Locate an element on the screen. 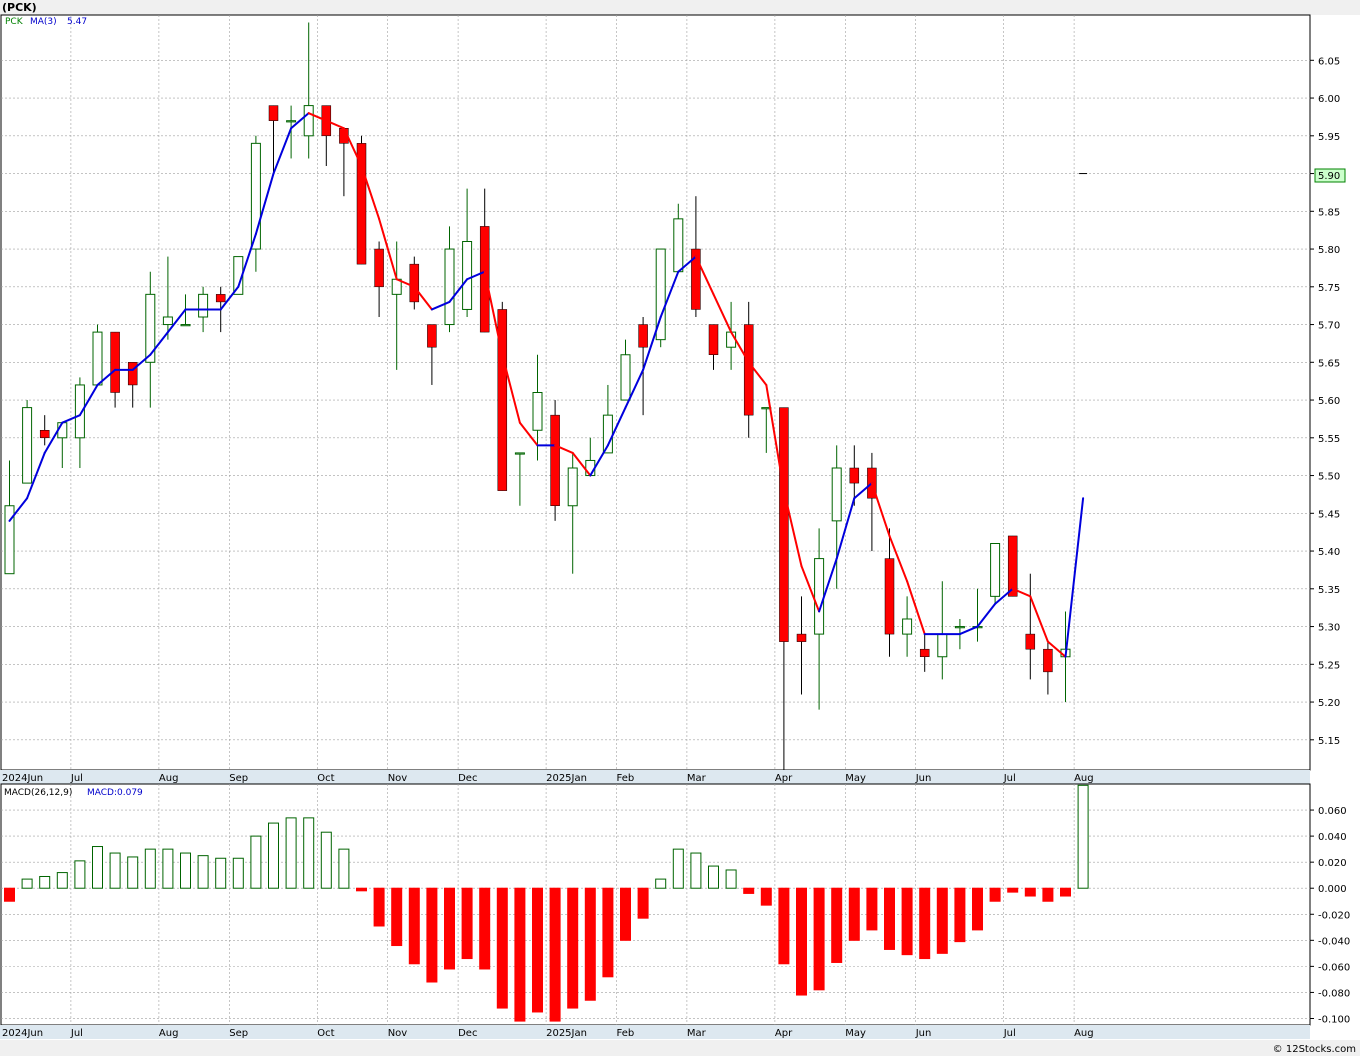  title-bar is located at coordinates (680, 7).